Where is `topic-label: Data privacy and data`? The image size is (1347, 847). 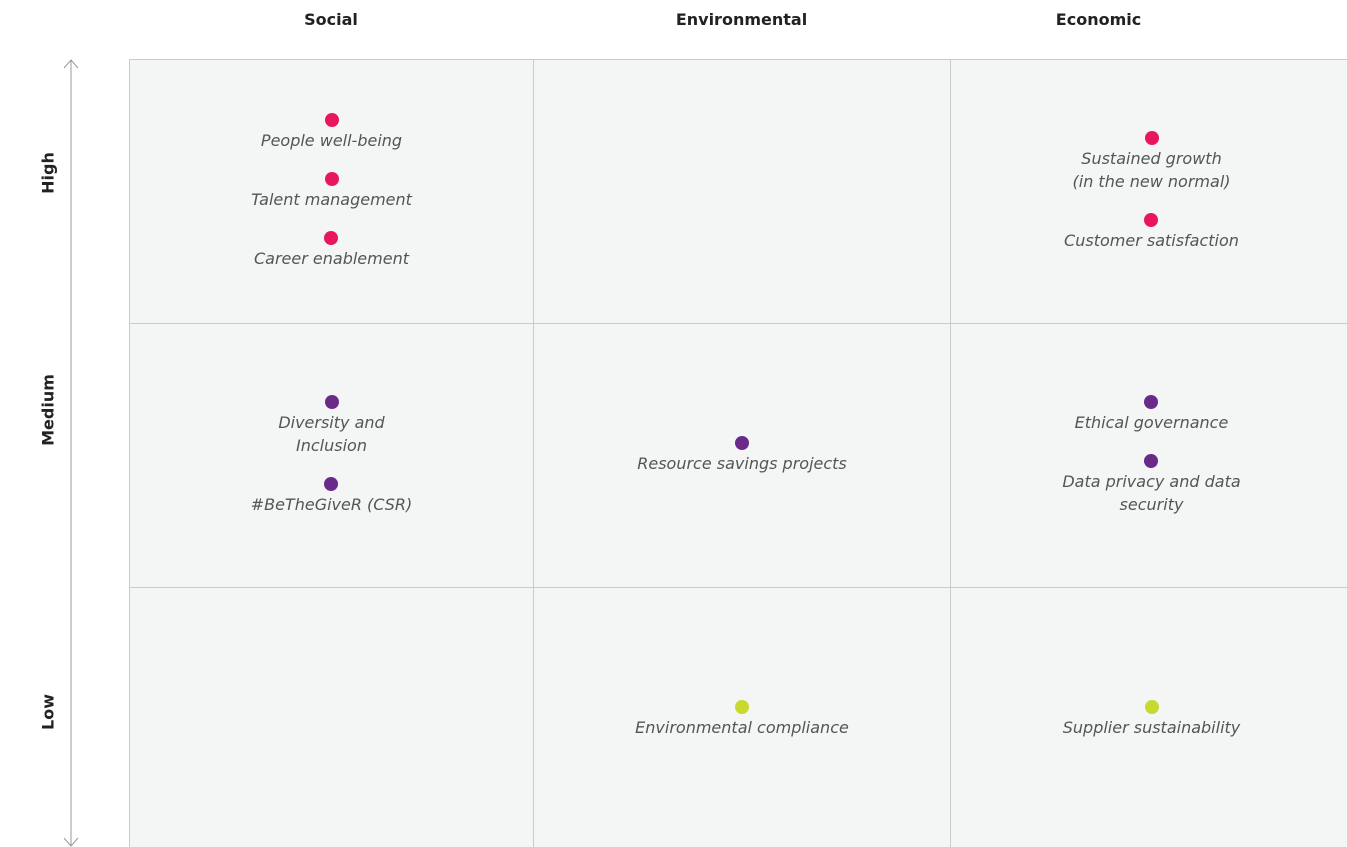
topic-label: Data privacy and data is located at coordinates (1151, 481).